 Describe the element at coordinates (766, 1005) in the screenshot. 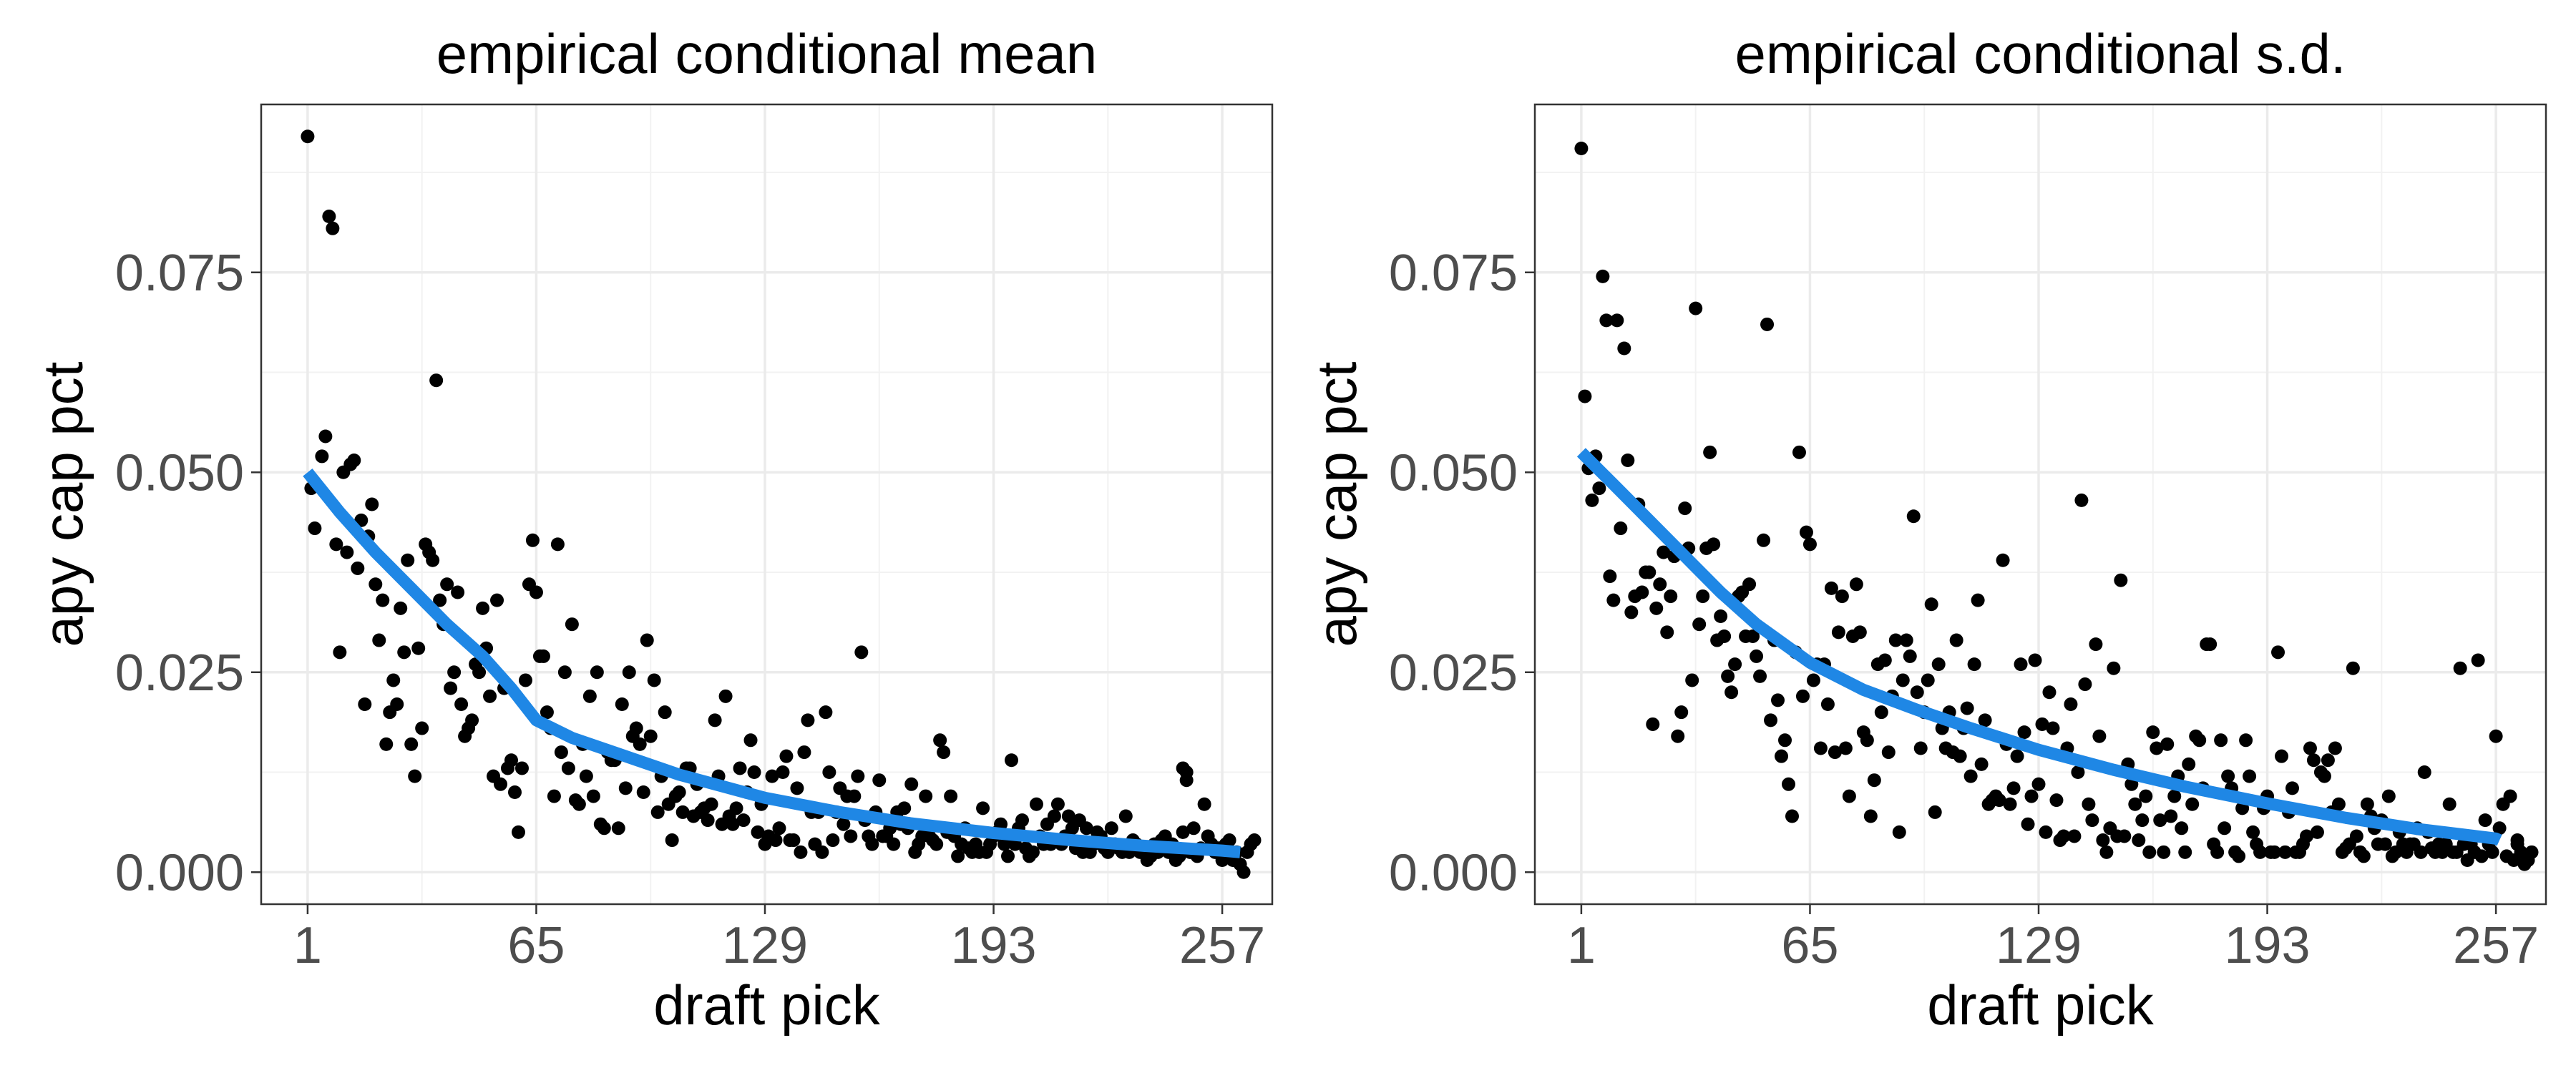

I see `x-axis-title: draft pick` at that location.